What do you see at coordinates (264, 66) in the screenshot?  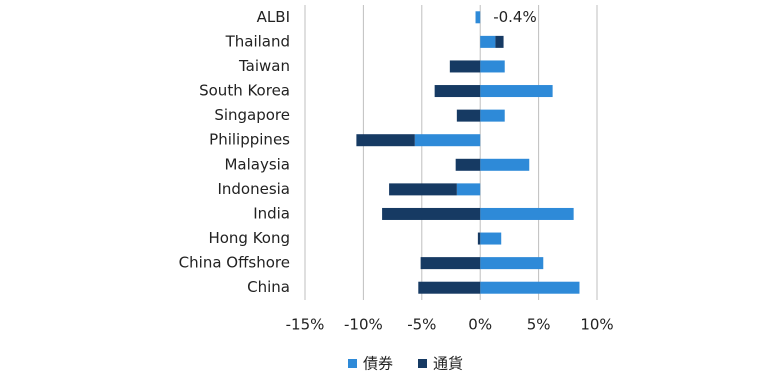 I see `y-tick-label: Taiwan` at bounding box center [264, 66].